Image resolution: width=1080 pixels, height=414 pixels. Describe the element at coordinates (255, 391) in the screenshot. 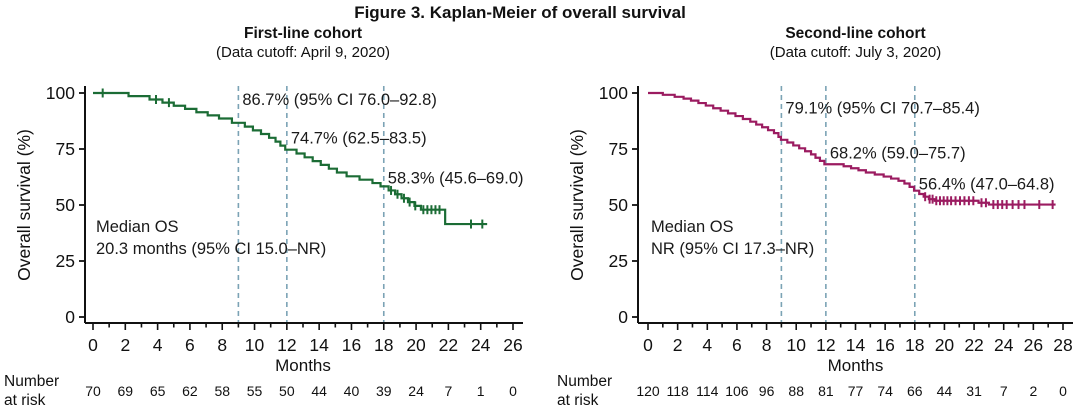

I see `number-at-risk-value: 55` at that location.